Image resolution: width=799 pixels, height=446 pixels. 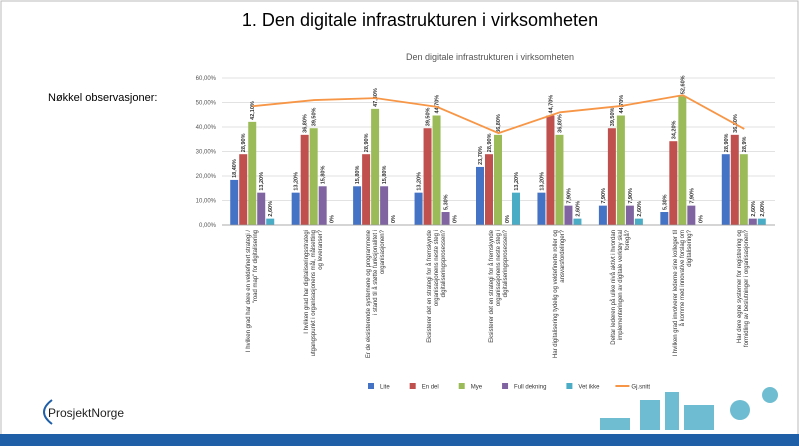 I want to click on legend-label: Gj.snitt, so click(x=640, y=388).